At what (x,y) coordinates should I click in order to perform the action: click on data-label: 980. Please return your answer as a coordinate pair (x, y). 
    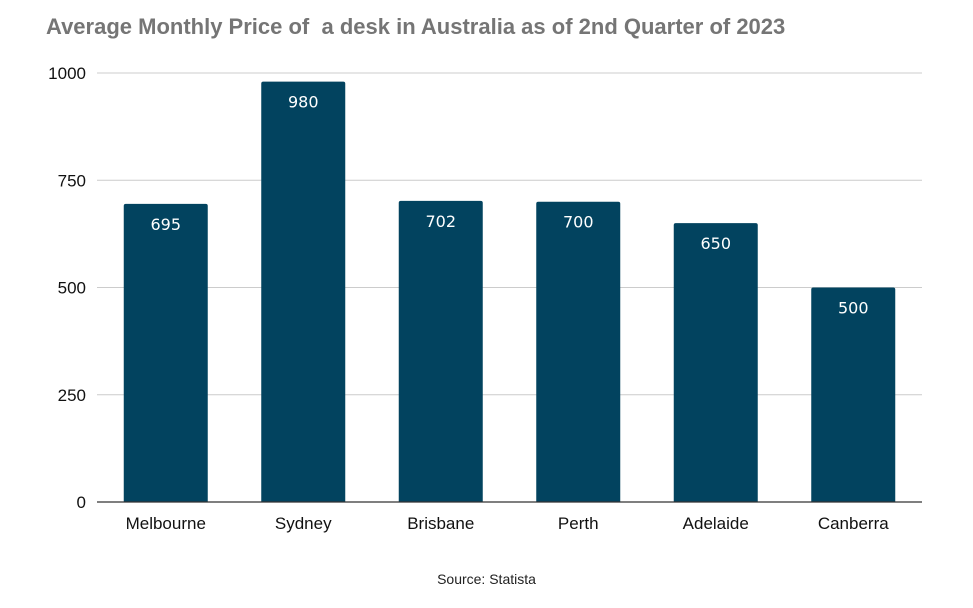
    Looking at the image, I should click on (303, 102).